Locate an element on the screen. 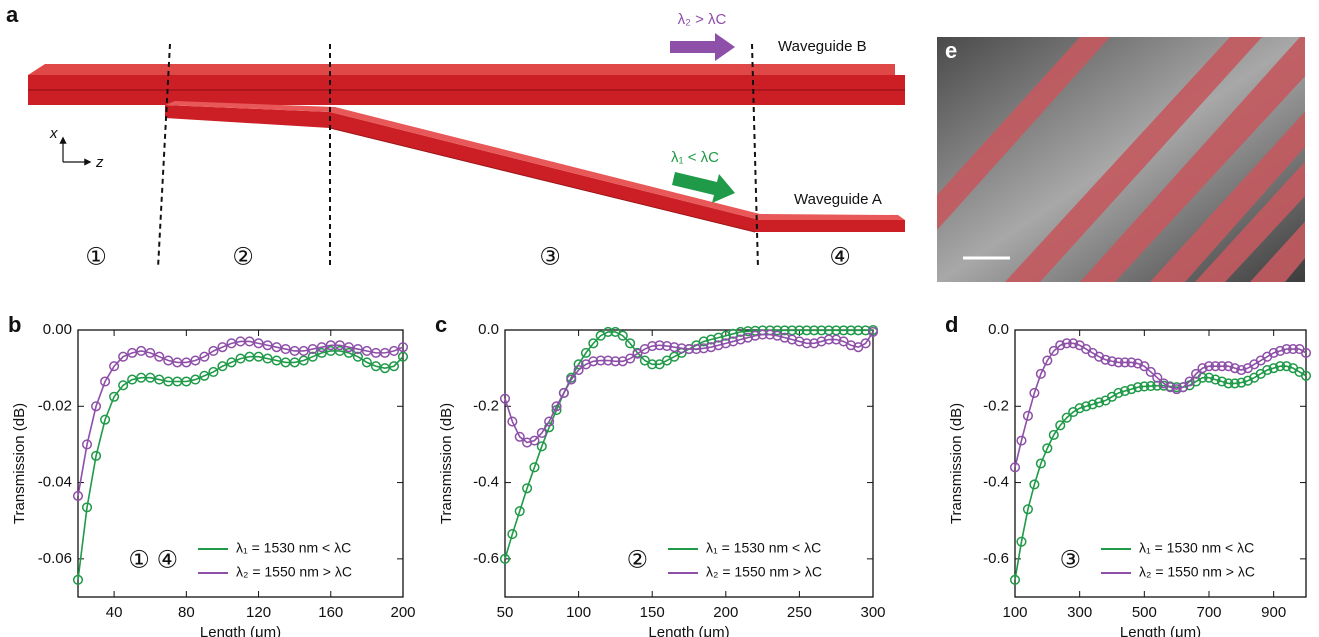 The height and width of the screenshot is (637, 1319). region-label: ① is located at coordinates (96, 256).